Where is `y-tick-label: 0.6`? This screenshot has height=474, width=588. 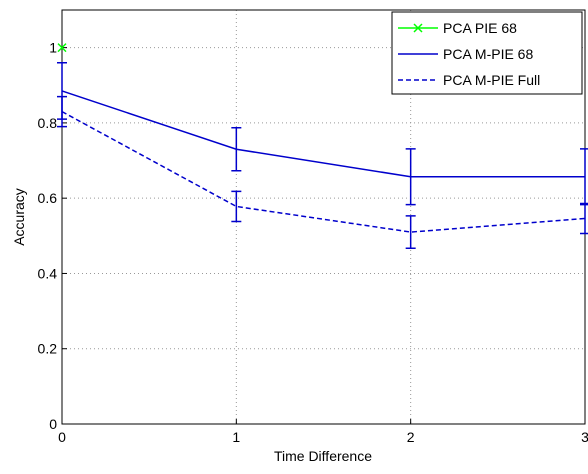
y-tick-label: 0.6 is located at coordinates (48, 198).